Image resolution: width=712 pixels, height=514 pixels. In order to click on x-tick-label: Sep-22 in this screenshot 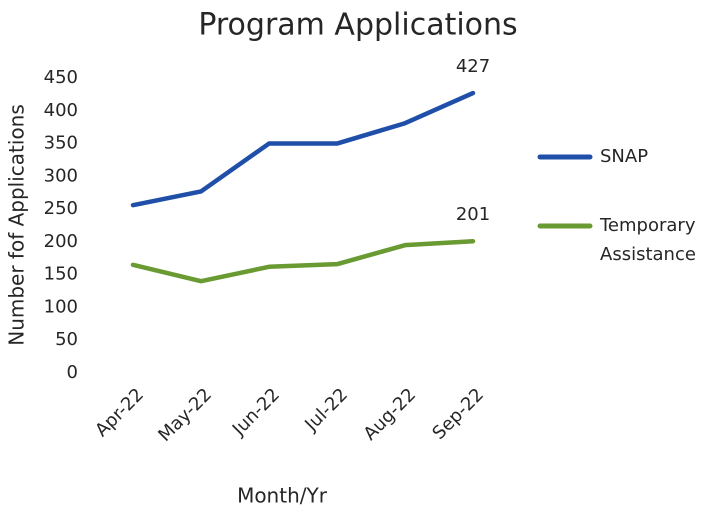, I will do `click(458, 414)`.